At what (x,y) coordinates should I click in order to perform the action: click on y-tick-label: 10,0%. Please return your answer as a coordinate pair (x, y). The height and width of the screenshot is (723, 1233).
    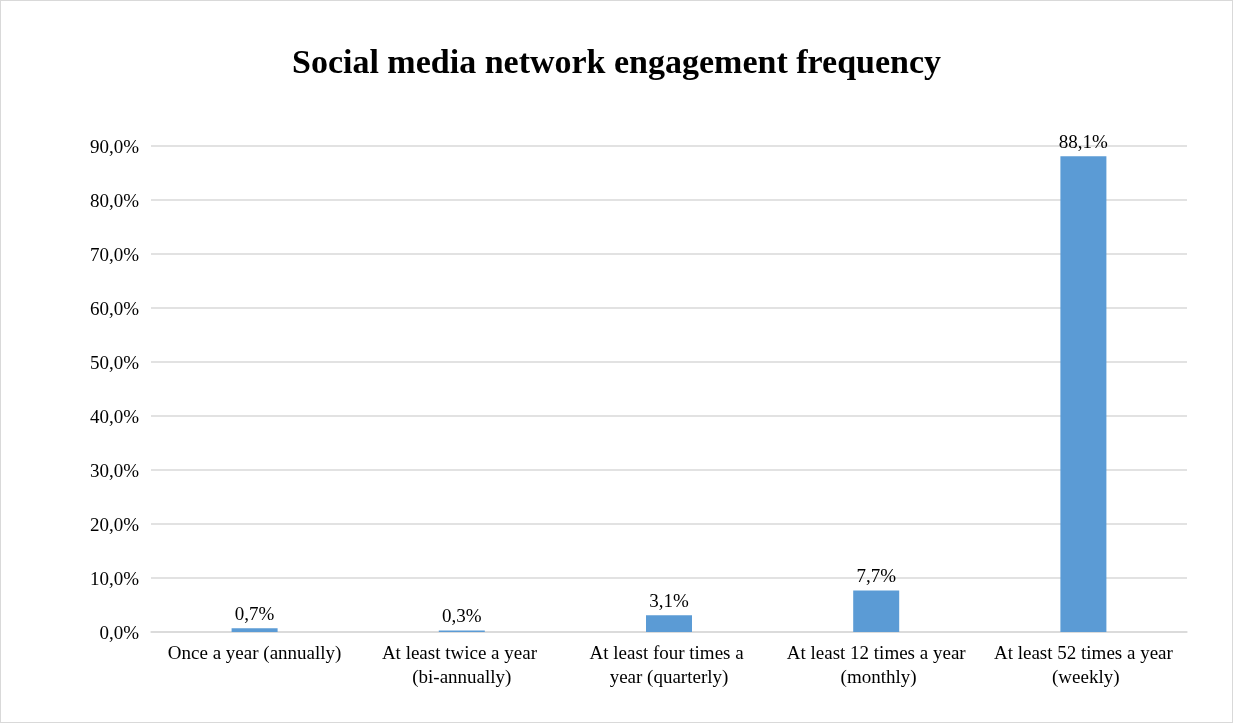
    Looking at the image, I should click on (114, 578).